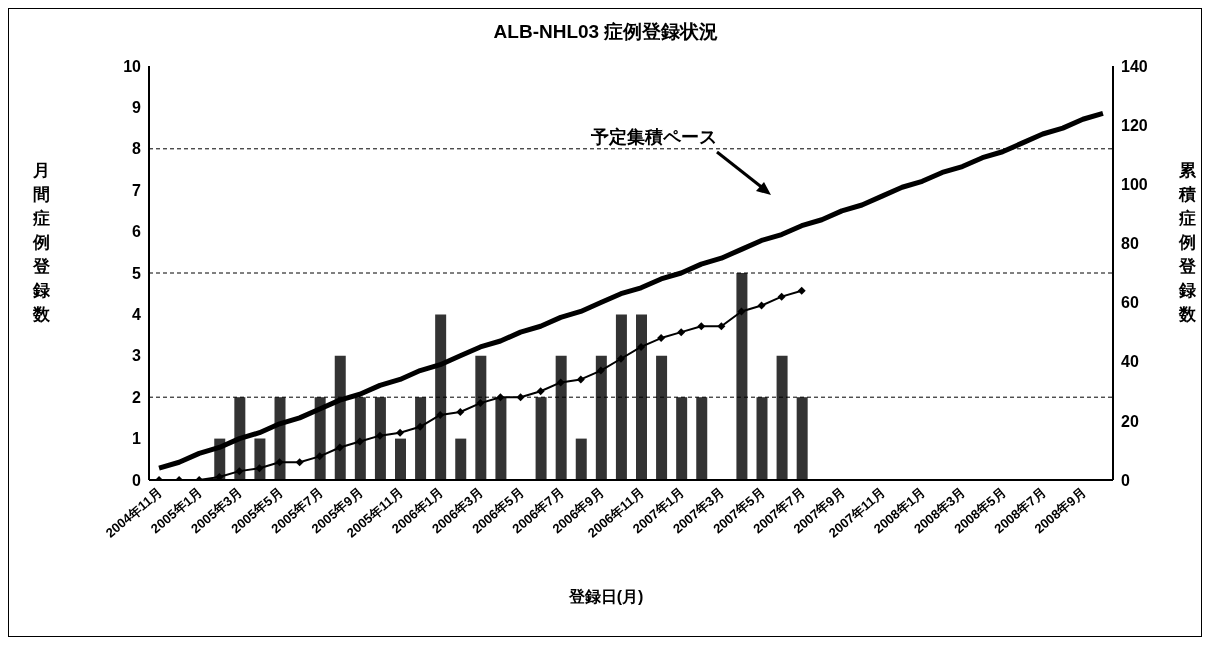 The height and width of the screenshot is (645, 1210). Describe the element at coordinates (1134, 125) in the screenshot. I see `y2-tick-label: 120` at that location.